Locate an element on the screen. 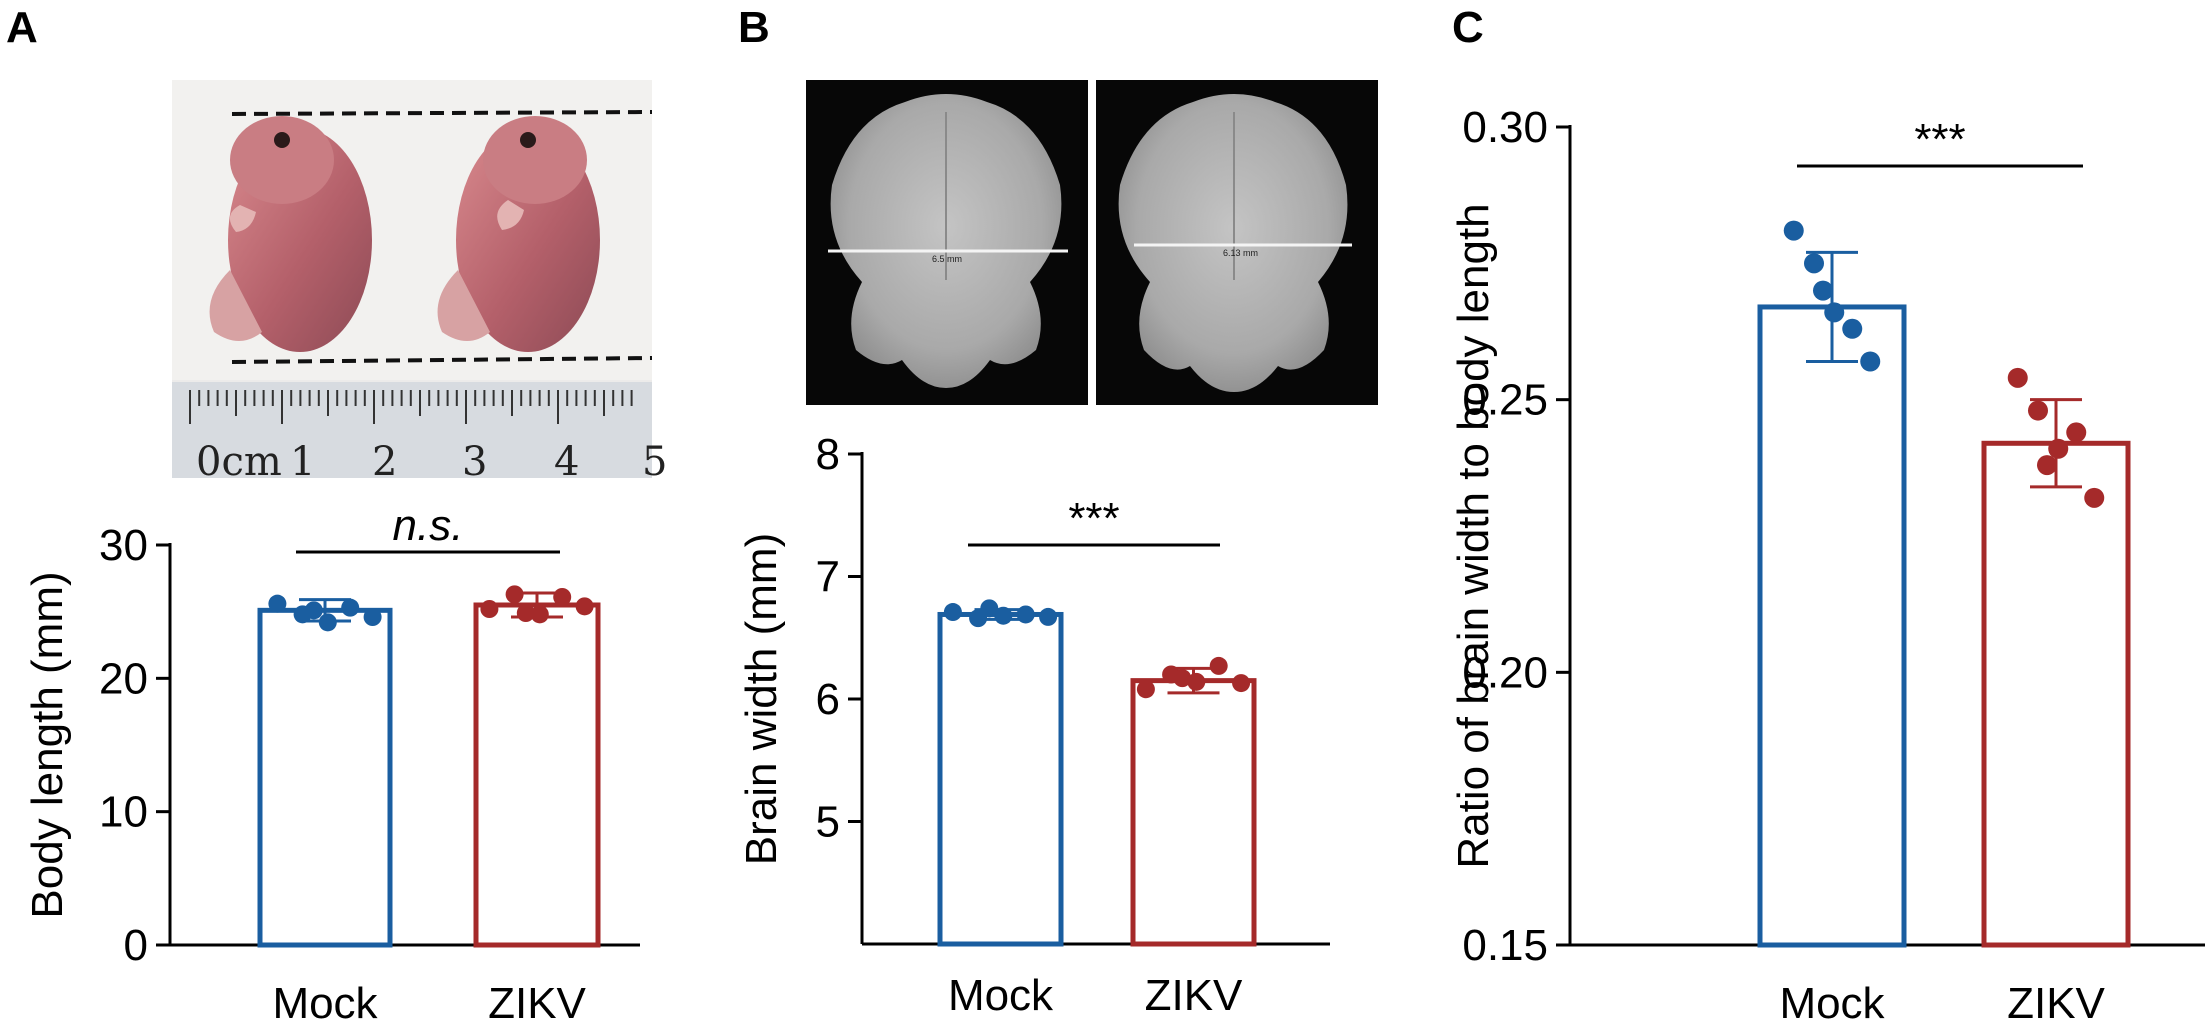 This screenshot has height=1031, width=2208. y-tick-label: 5 is located at coordinates (828, 822).